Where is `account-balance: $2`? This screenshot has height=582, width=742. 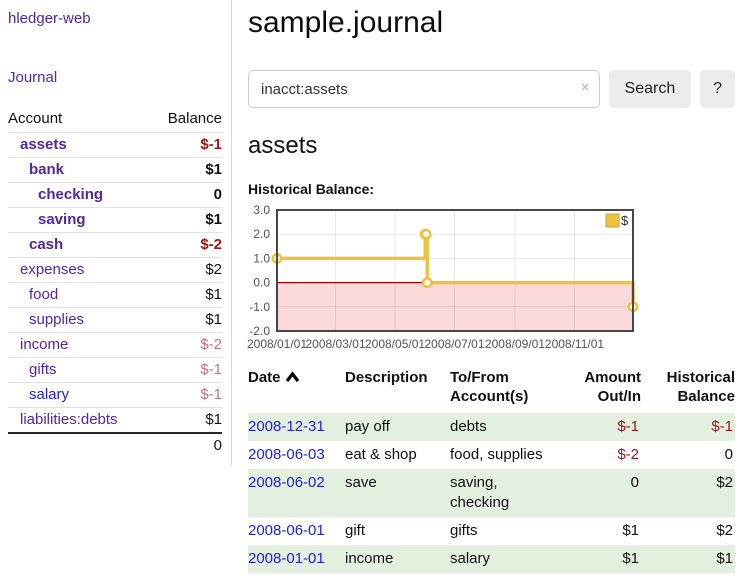
account-balance: $2 is located at coordinates (186, 270).